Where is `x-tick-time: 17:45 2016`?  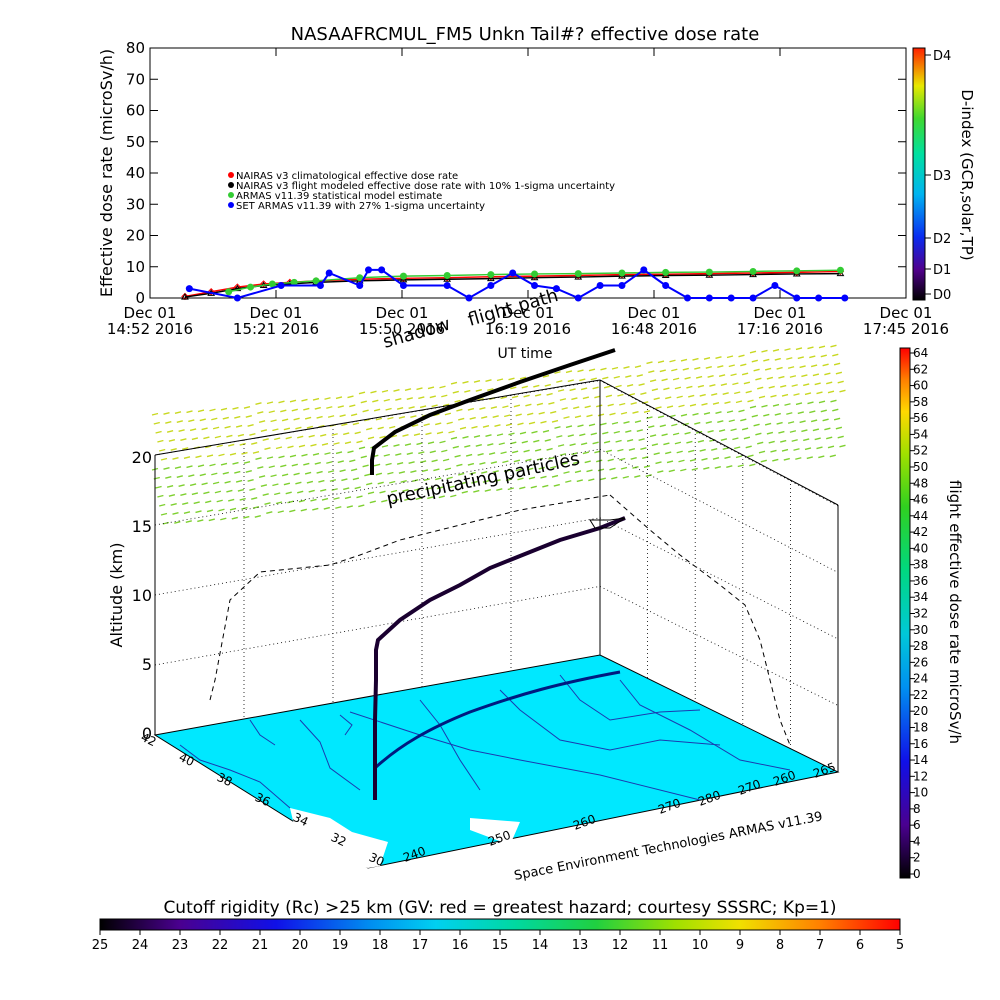
x-tick-time: 17:45 2016 is located at coordinates (906, 329).